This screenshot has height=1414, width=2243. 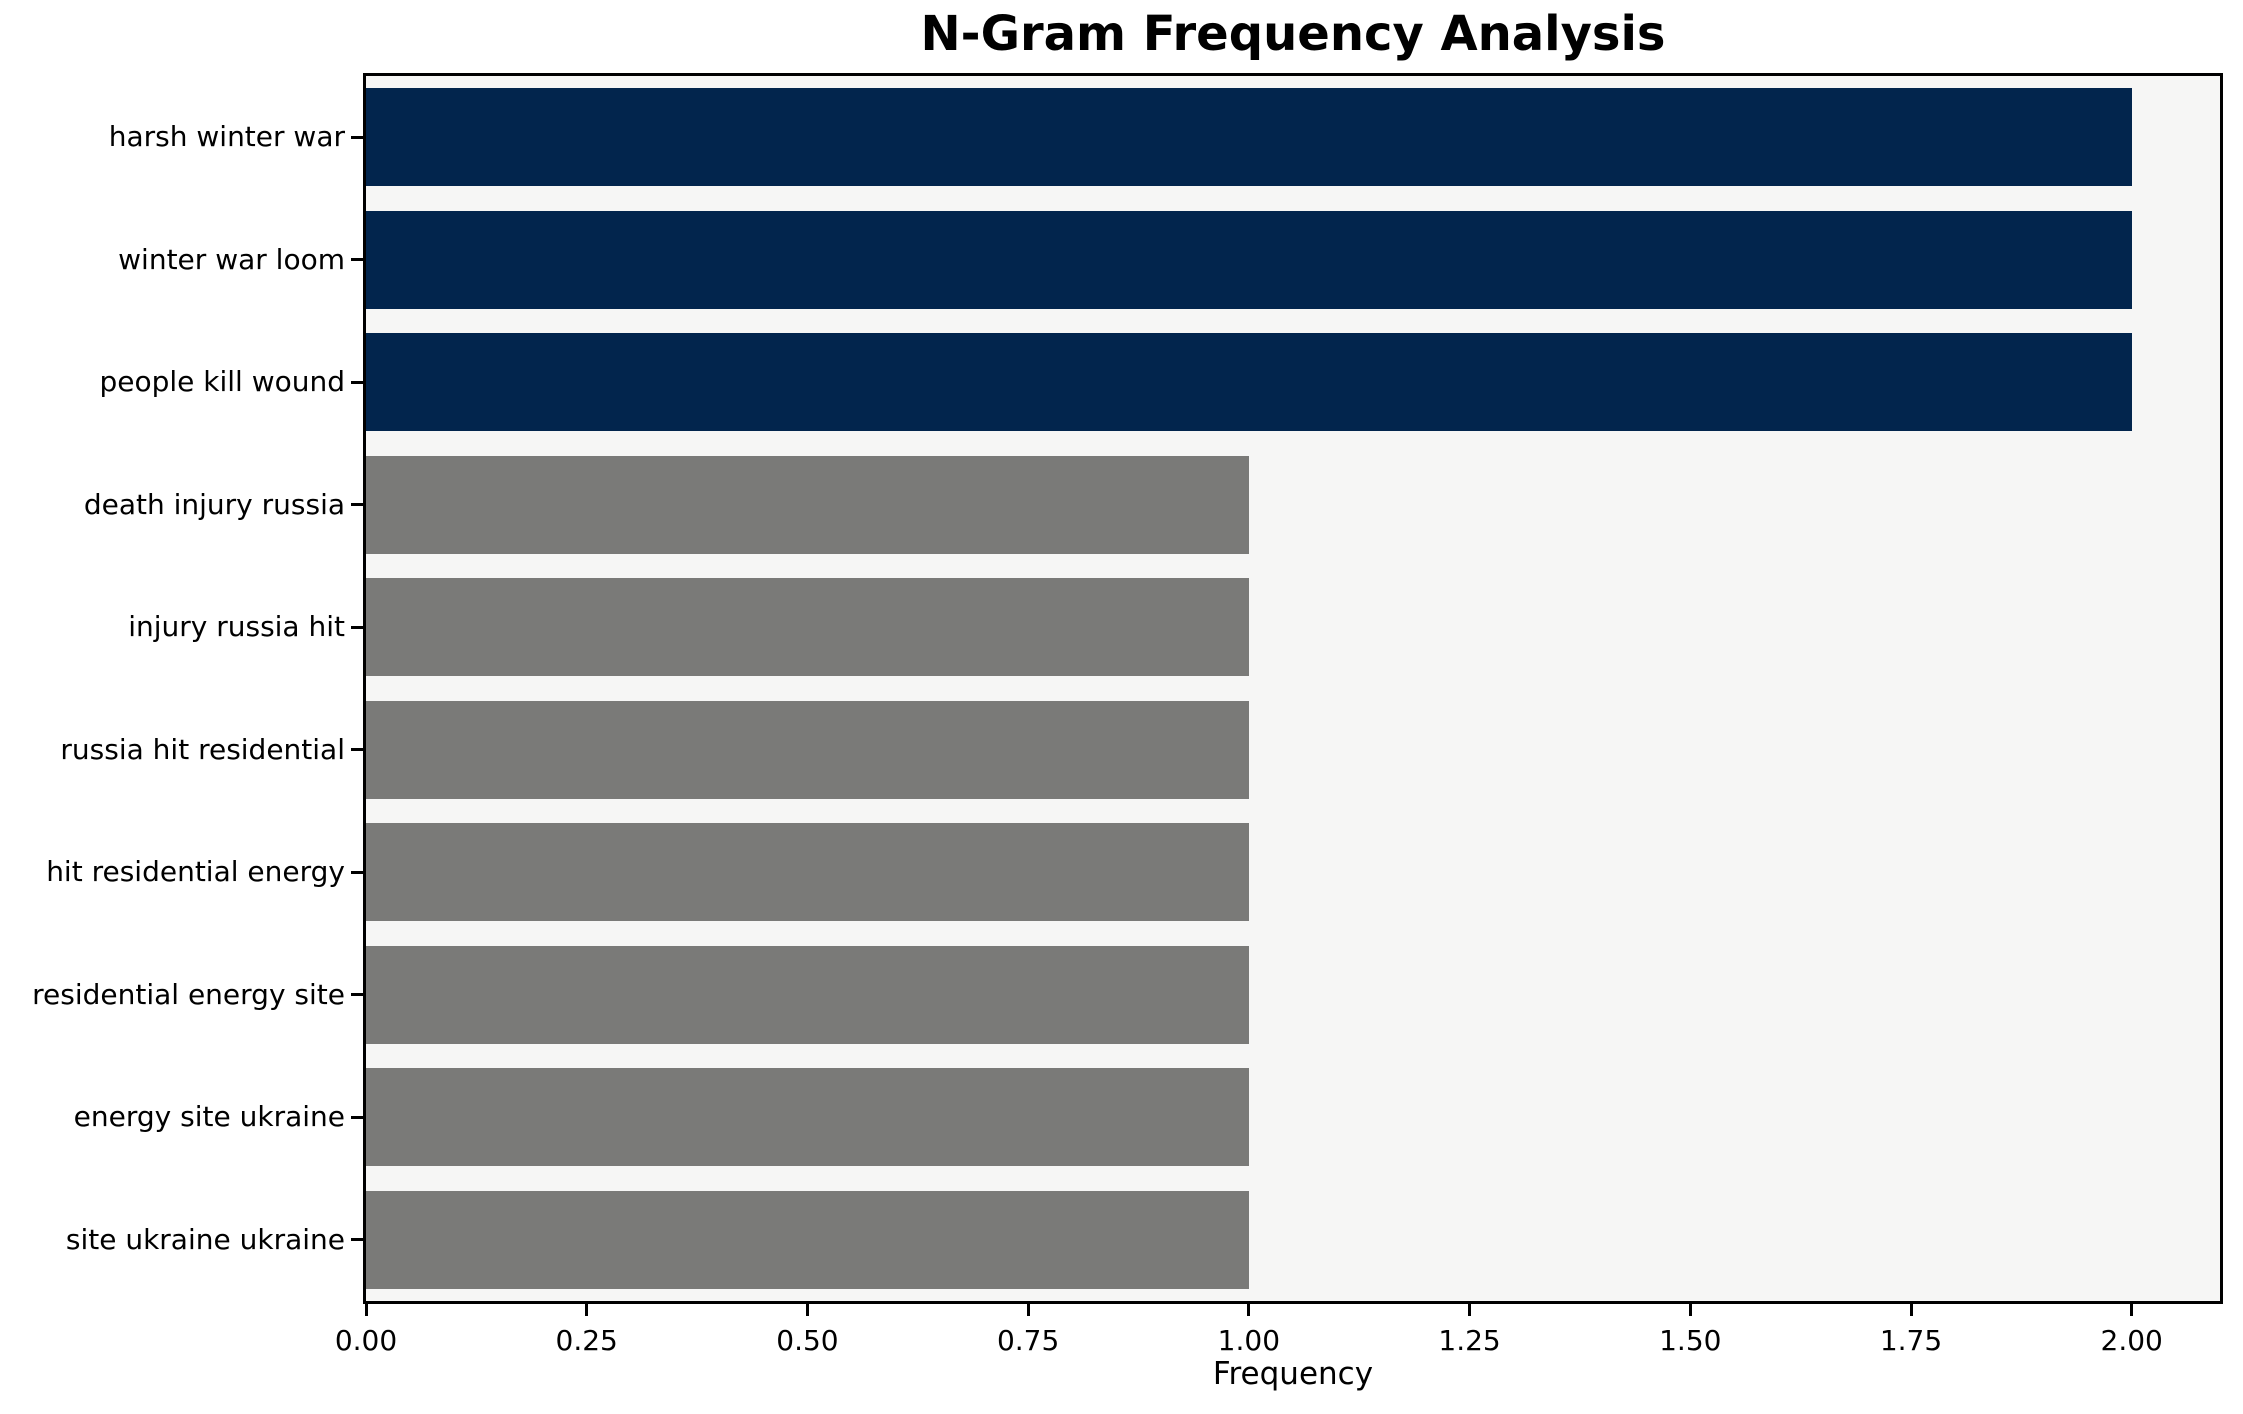 What do you see at coordinates (236, 627) in the screenshot?
I see `y-tick-label: injury russia hit` at bounding box center [236, 627].